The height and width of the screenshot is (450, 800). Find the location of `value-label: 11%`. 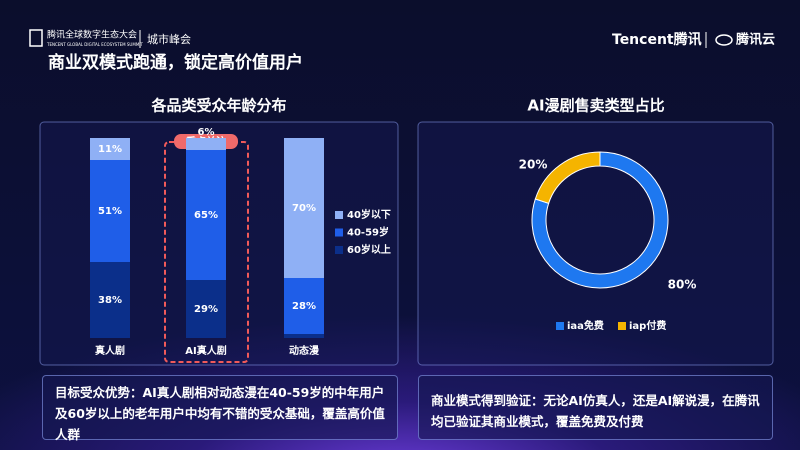

value-label: 11% is located at coordinates (110, 149).